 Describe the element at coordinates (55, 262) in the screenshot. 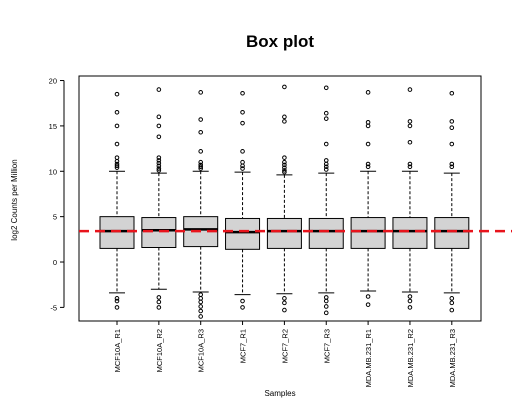

I see `y-tick-label: 0` at that location.